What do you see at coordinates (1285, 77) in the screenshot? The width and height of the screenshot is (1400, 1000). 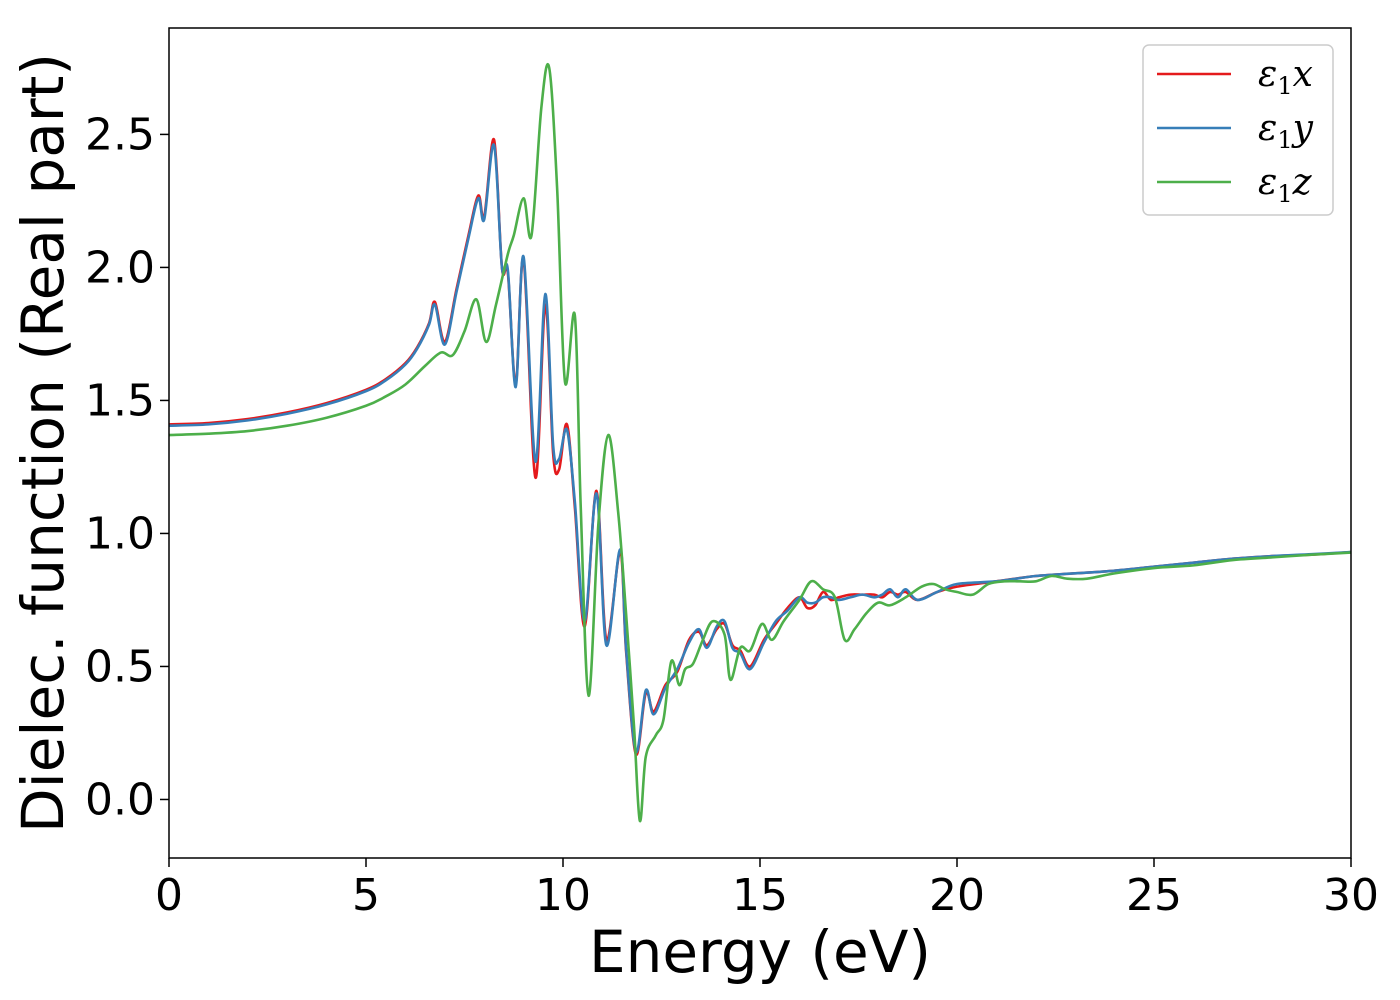 I see `legend-label-x: ε1x` at bounding box center [1285, 77].